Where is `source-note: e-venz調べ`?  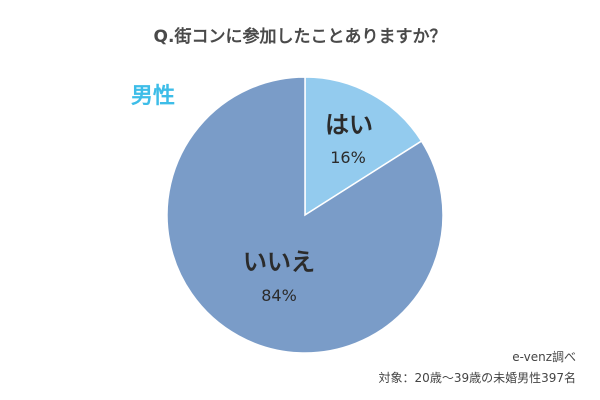 source-note: e-venz調べ is located at coordinates (544, 357).